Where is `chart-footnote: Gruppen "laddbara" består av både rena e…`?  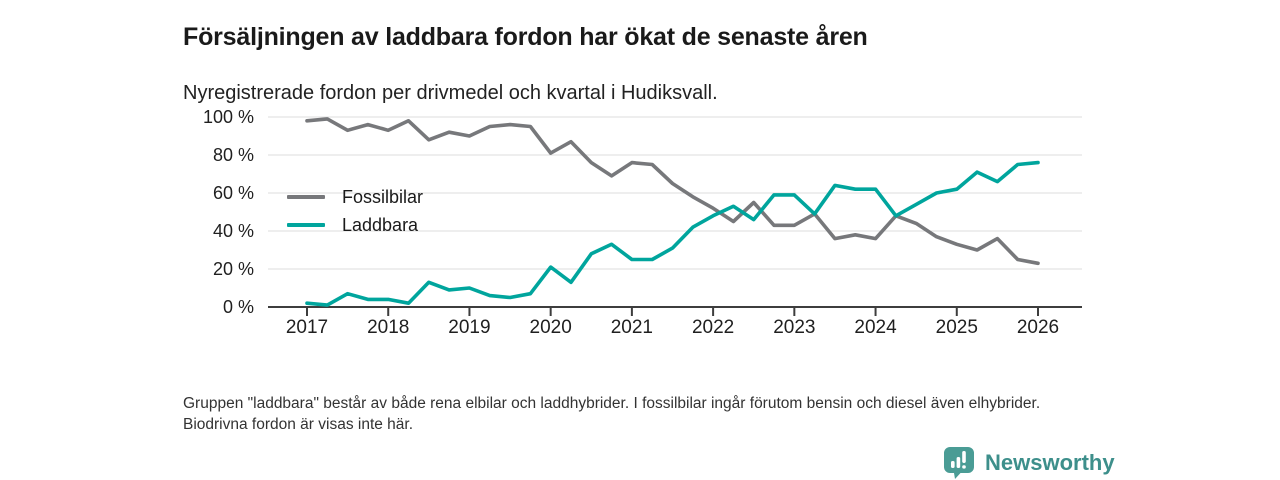 chart-footnote: Gruppen "laddbara" består av både rena e… is located at coordinates (612, 413).